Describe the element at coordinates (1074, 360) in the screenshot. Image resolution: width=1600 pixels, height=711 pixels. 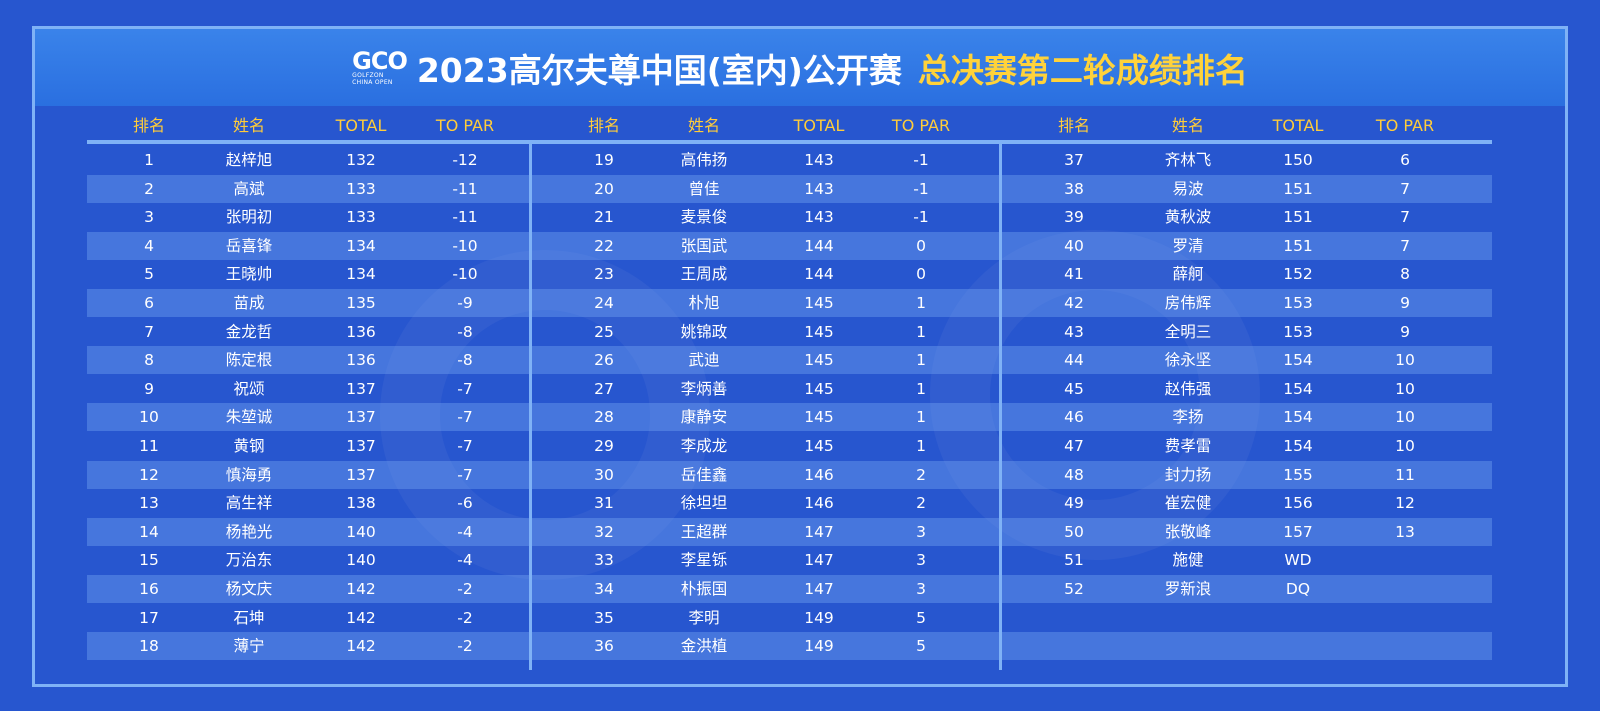
I see `rank-cell: 44` at that location.